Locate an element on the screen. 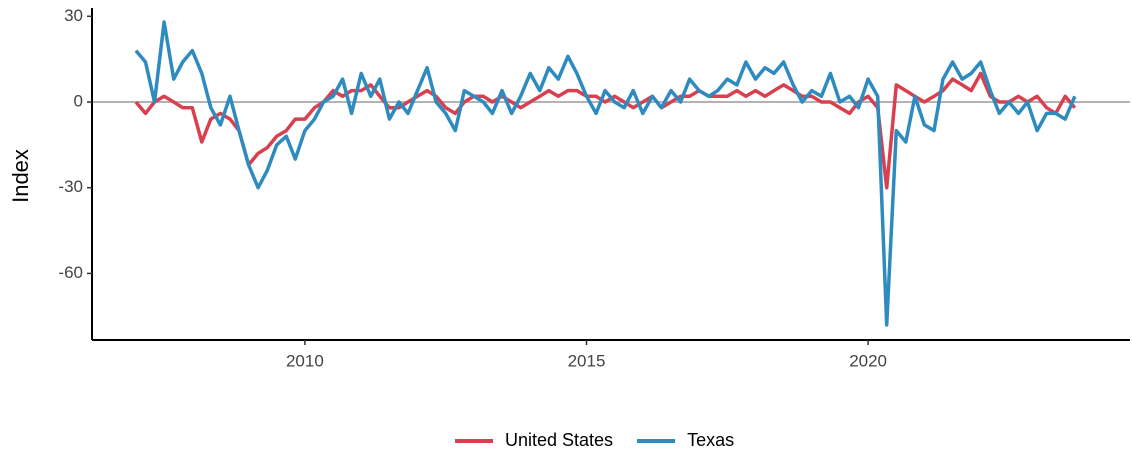 This screenshot has width=1132, height=458. y-tick-label: 0 is located at coordinates (78, 100).